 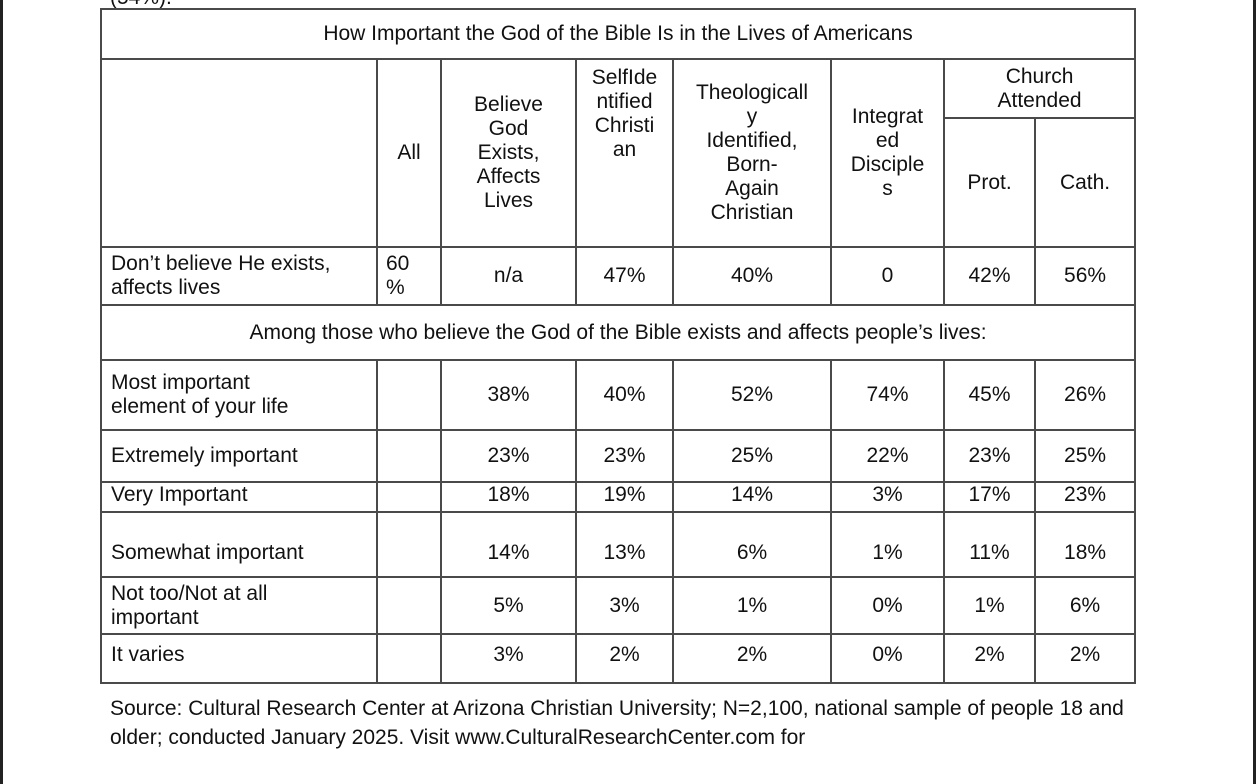 I want to click on right-border, so click(x=1254, y=392).